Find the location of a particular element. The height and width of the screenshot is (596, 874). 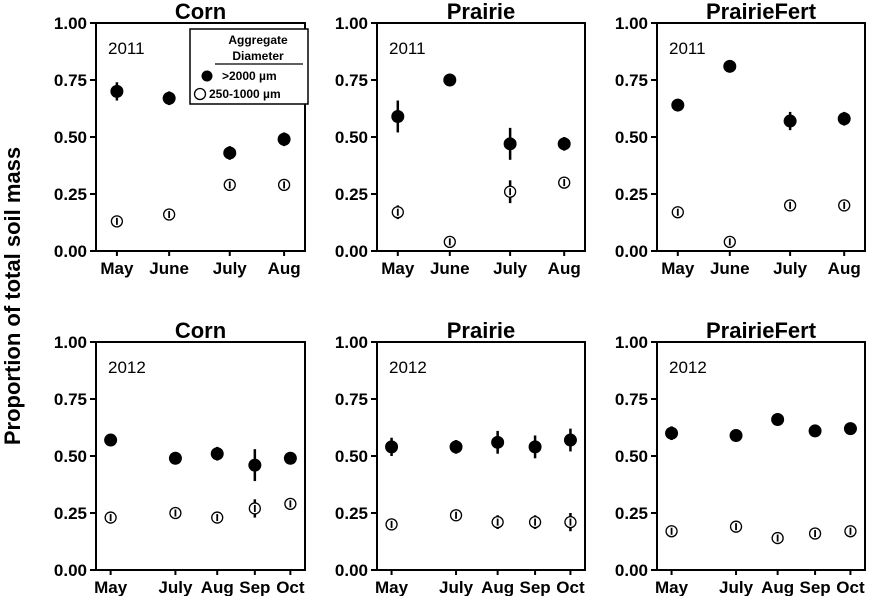

legend-marker-small is located at coordinates (200, 94).